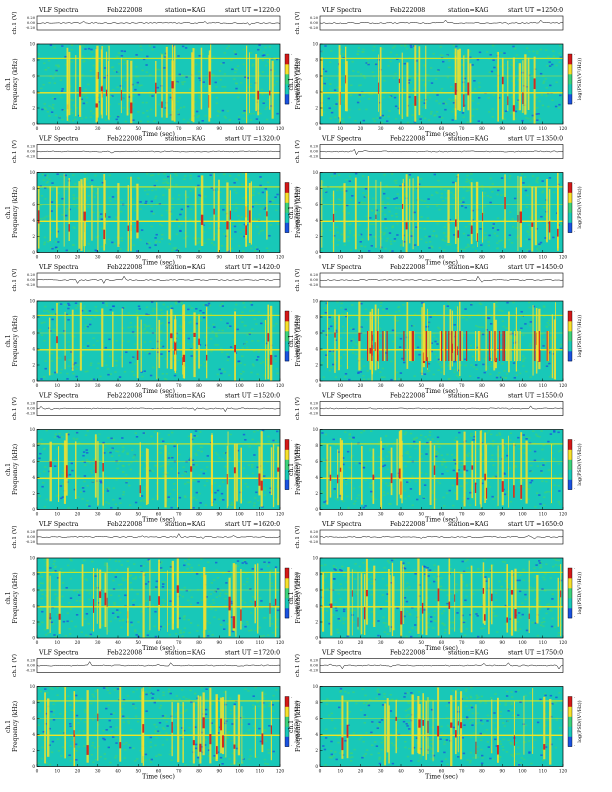 The height and width of the screenshot is (792, 612). What do you see at coordinates (431, 346) in the screenshot?
I see `burst-streak` at bounding box center [431, 346].